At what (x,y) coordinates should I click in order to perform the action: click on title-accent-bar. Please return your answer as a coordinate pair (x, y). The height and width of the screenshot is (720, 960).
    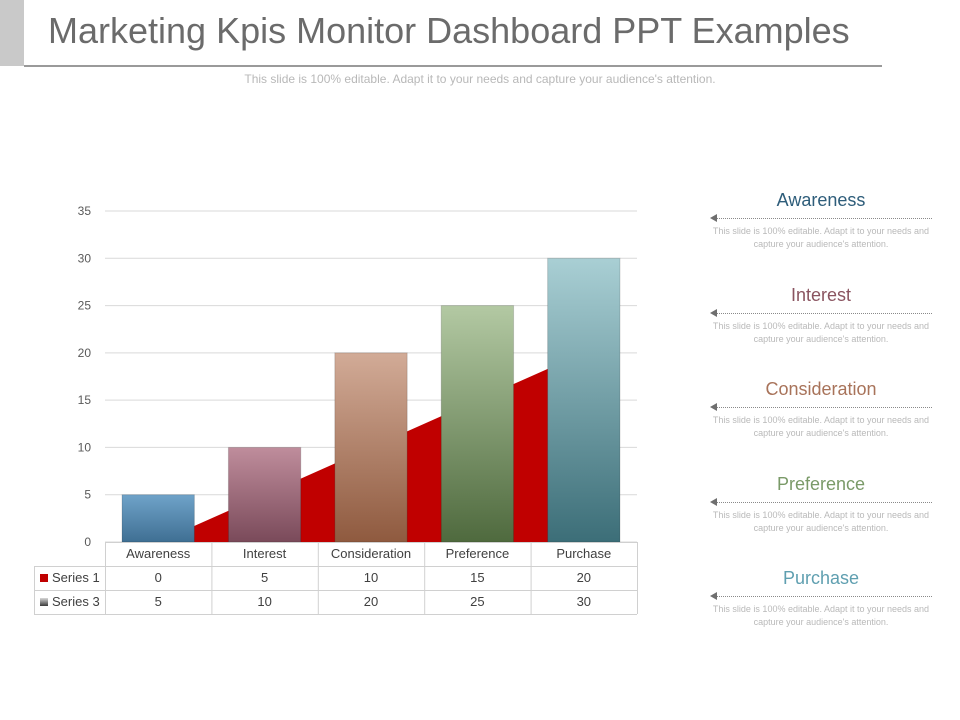
    Looking at the image, I should click on (12, 33).